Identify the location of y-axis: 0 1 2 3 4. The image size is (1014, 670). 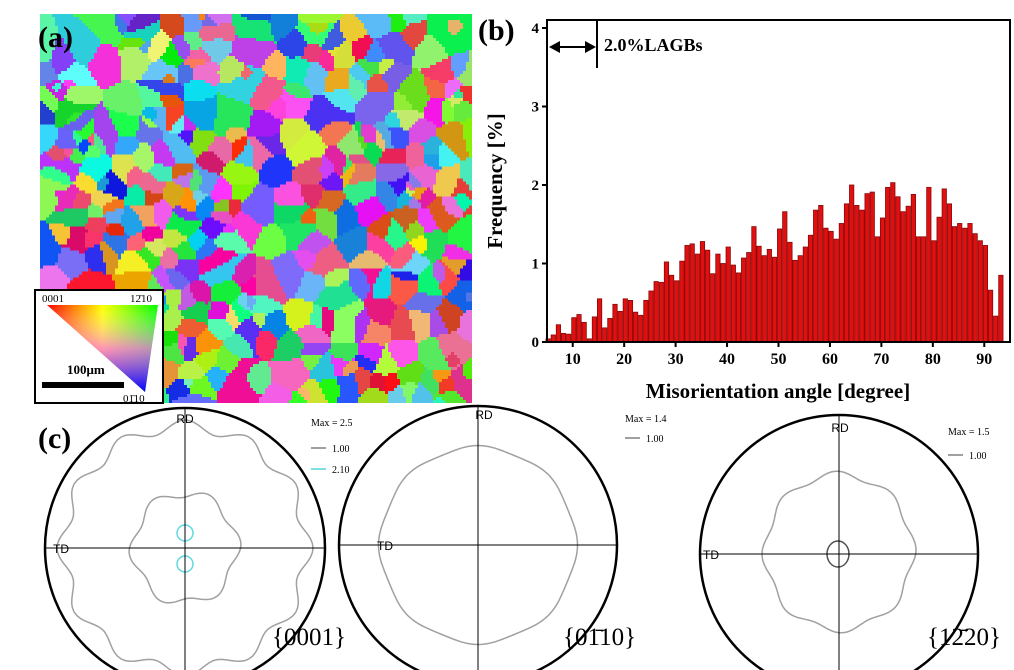
(539, 186).